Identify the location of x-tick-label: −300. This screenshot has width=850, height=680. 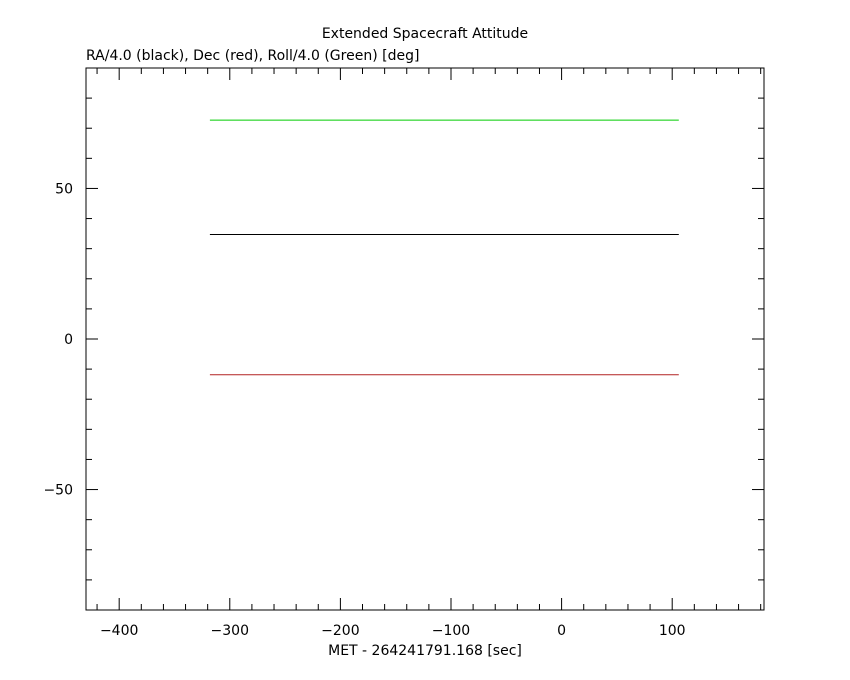
(230, 631).